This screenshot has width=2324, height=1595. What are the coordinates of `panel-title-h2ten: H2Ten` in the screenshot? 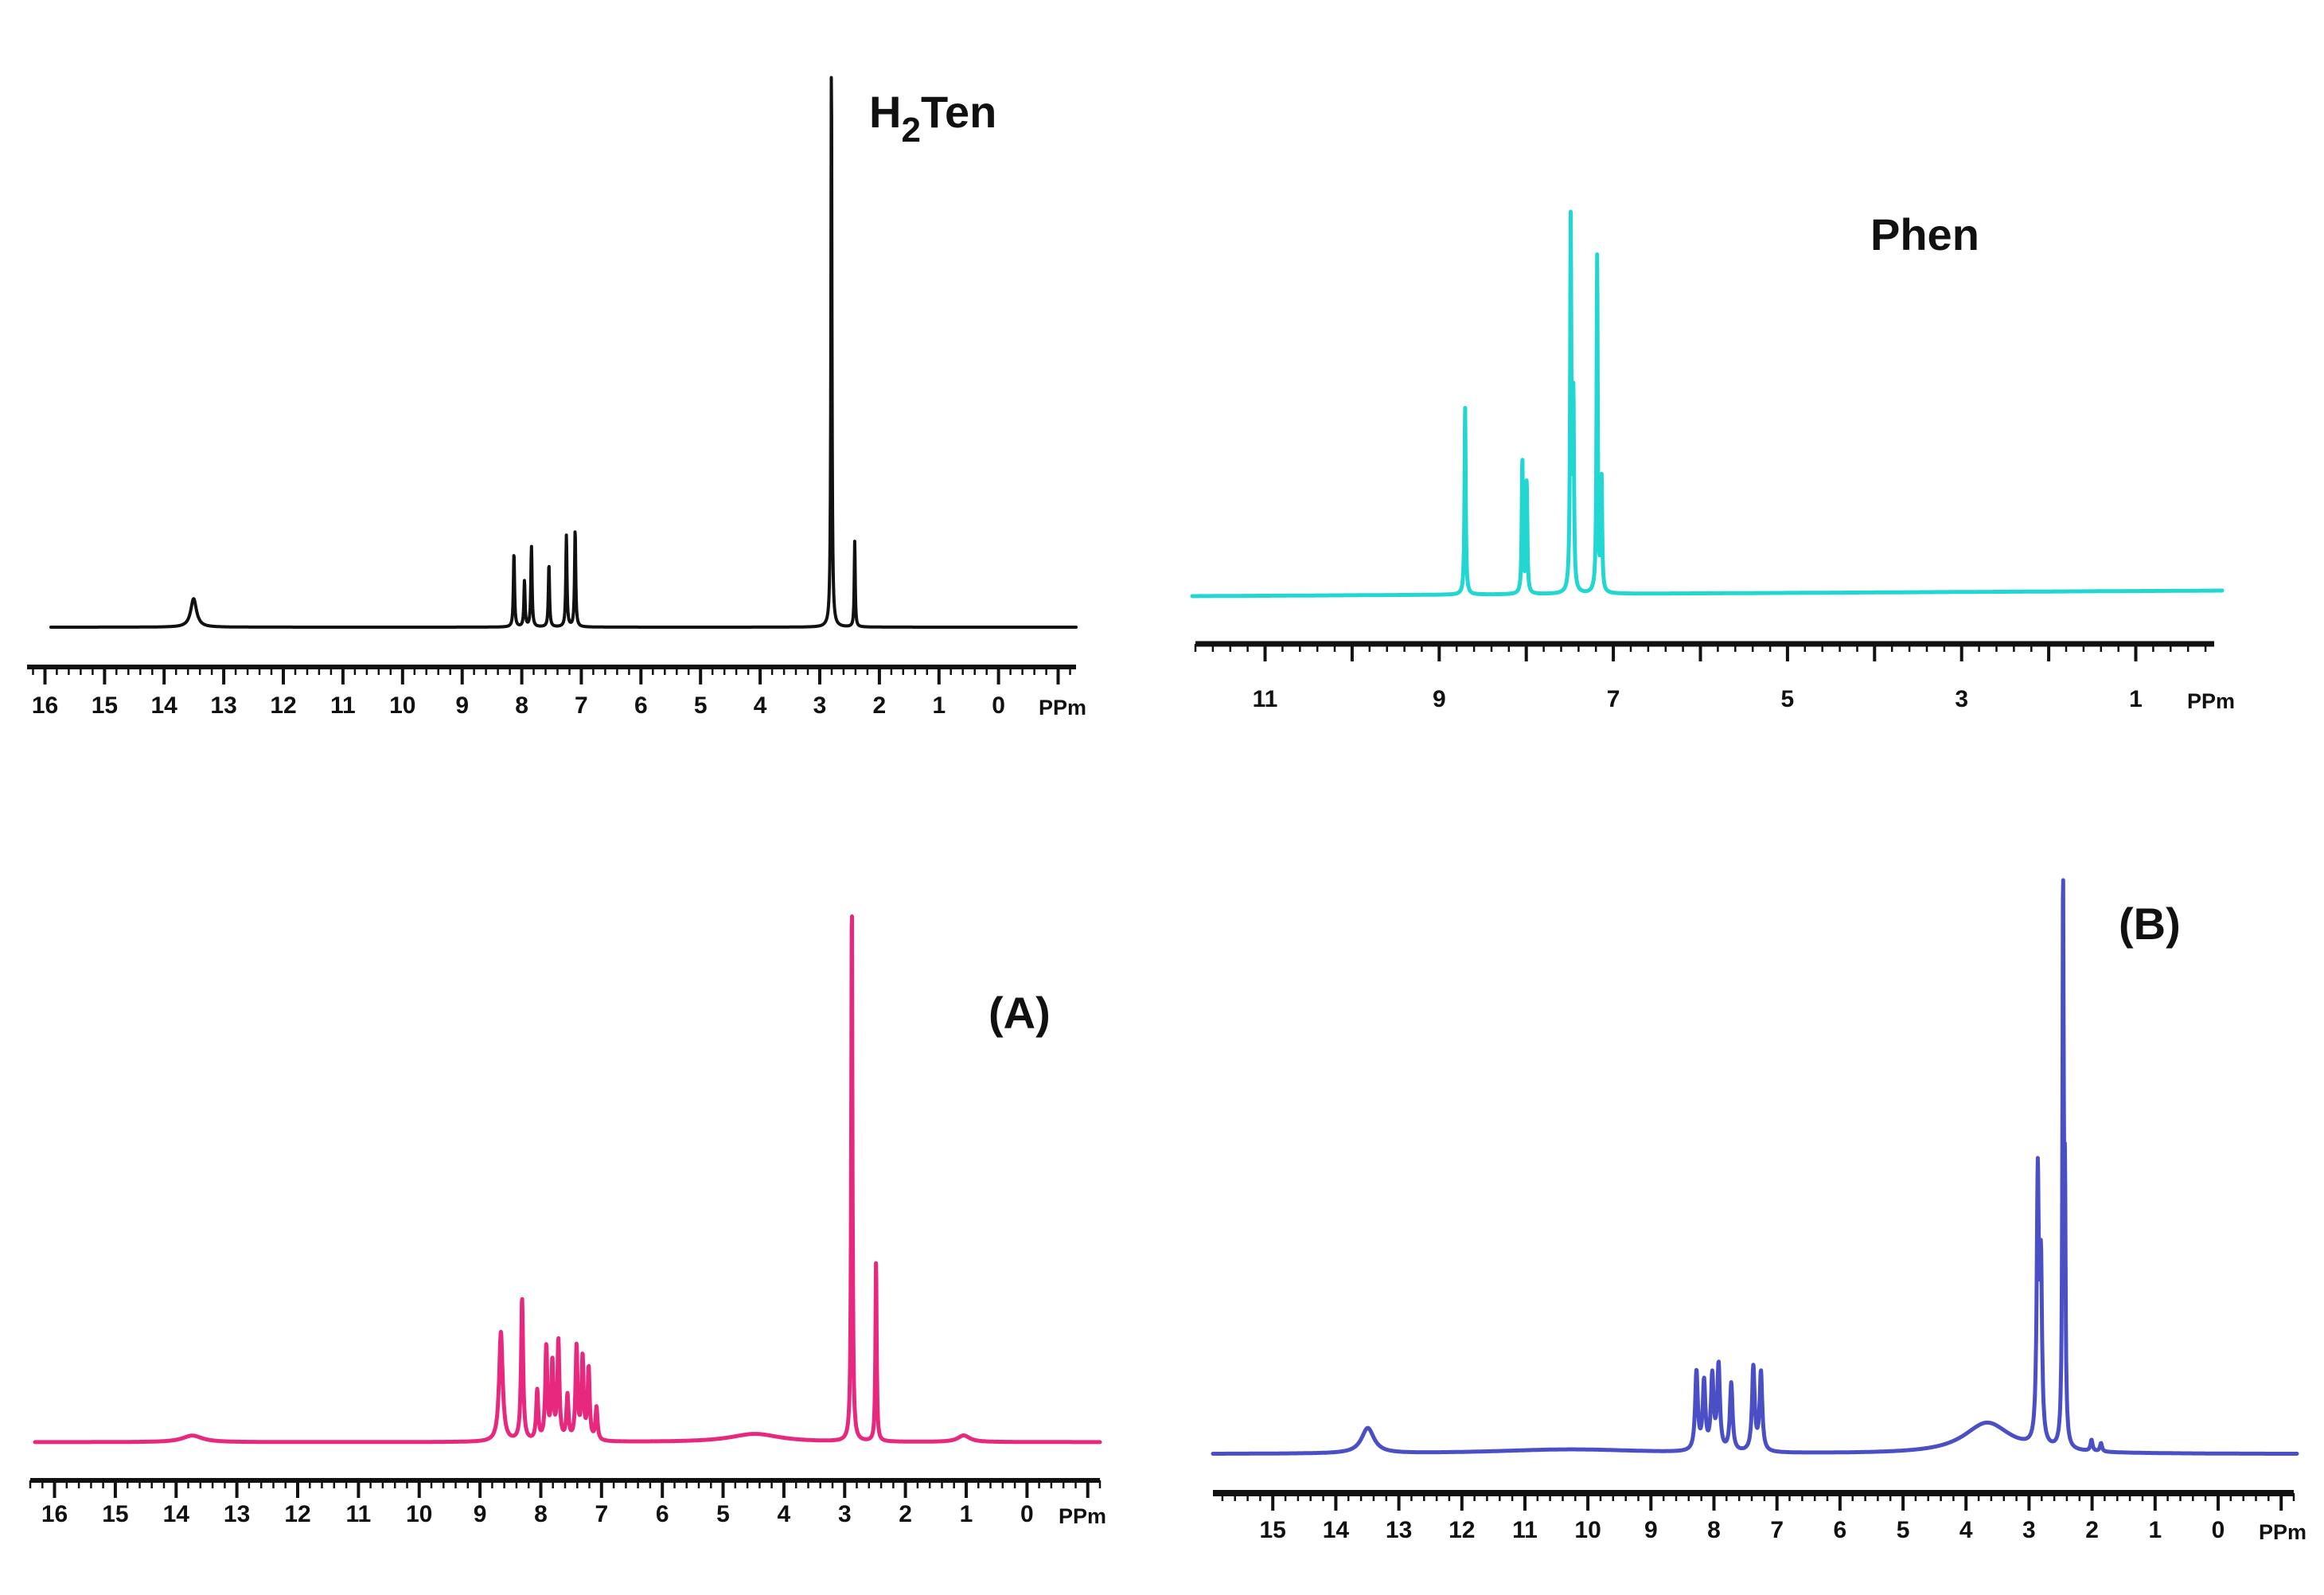 It's located at (932, 118).